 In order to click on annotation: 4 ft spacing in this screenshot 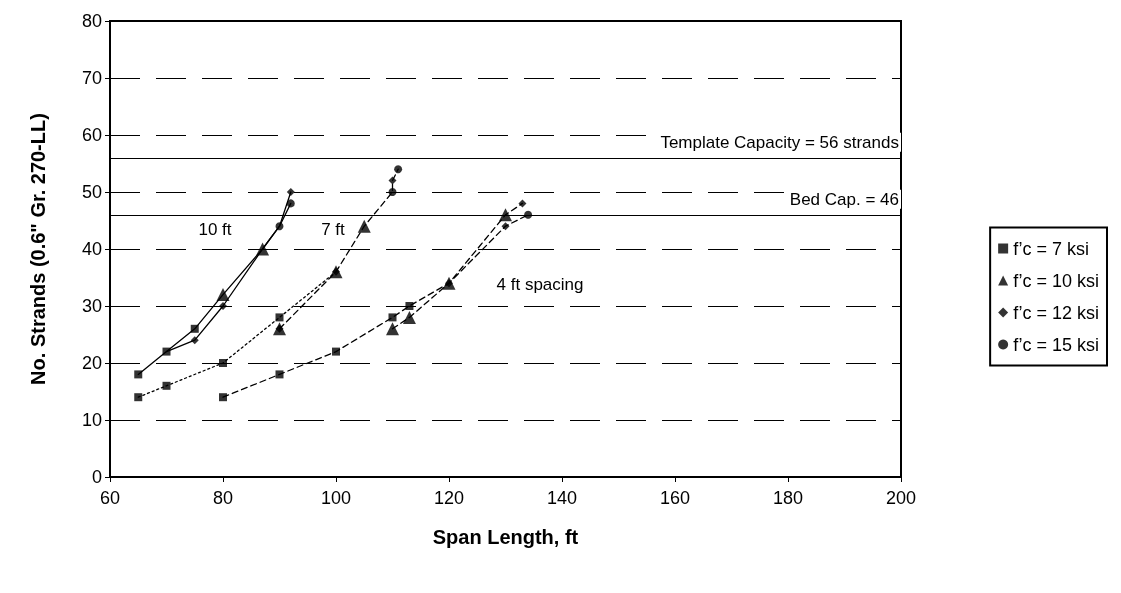, I will do `click(540, 284)`.